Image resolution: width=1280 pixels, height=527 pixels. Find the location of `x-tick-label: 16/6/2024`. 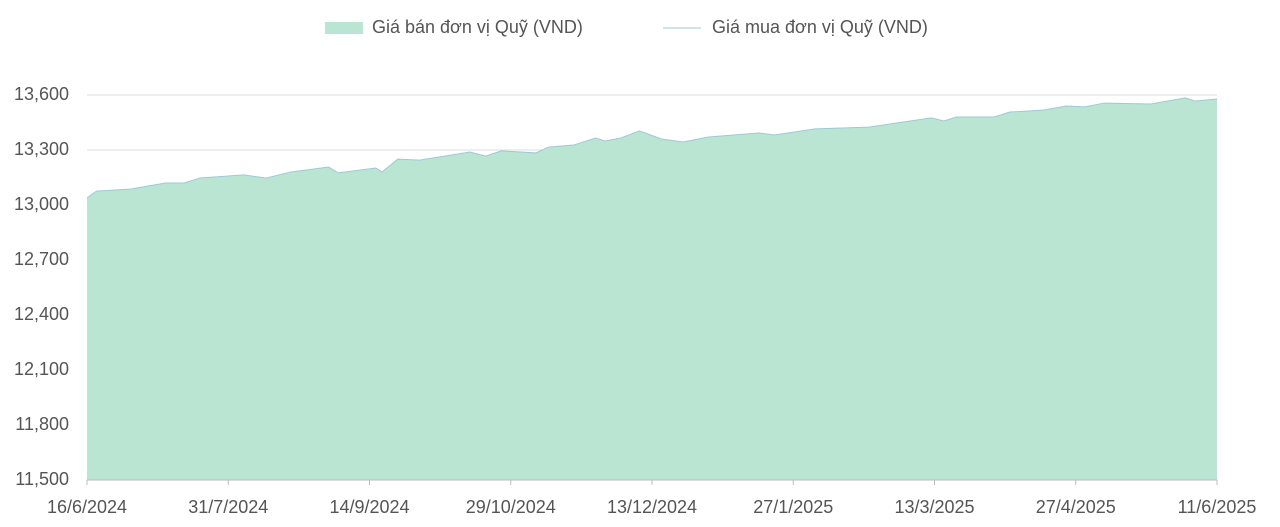

x-tick-label: 16/6/2024 is located at coordinates (87, 507).